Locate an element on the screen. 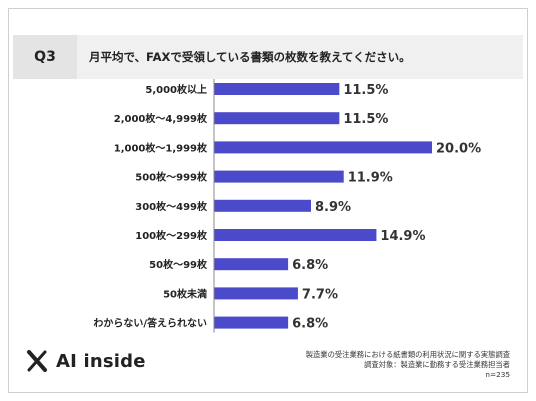  value-label: 11.9% is located at coordinates (370, 178).